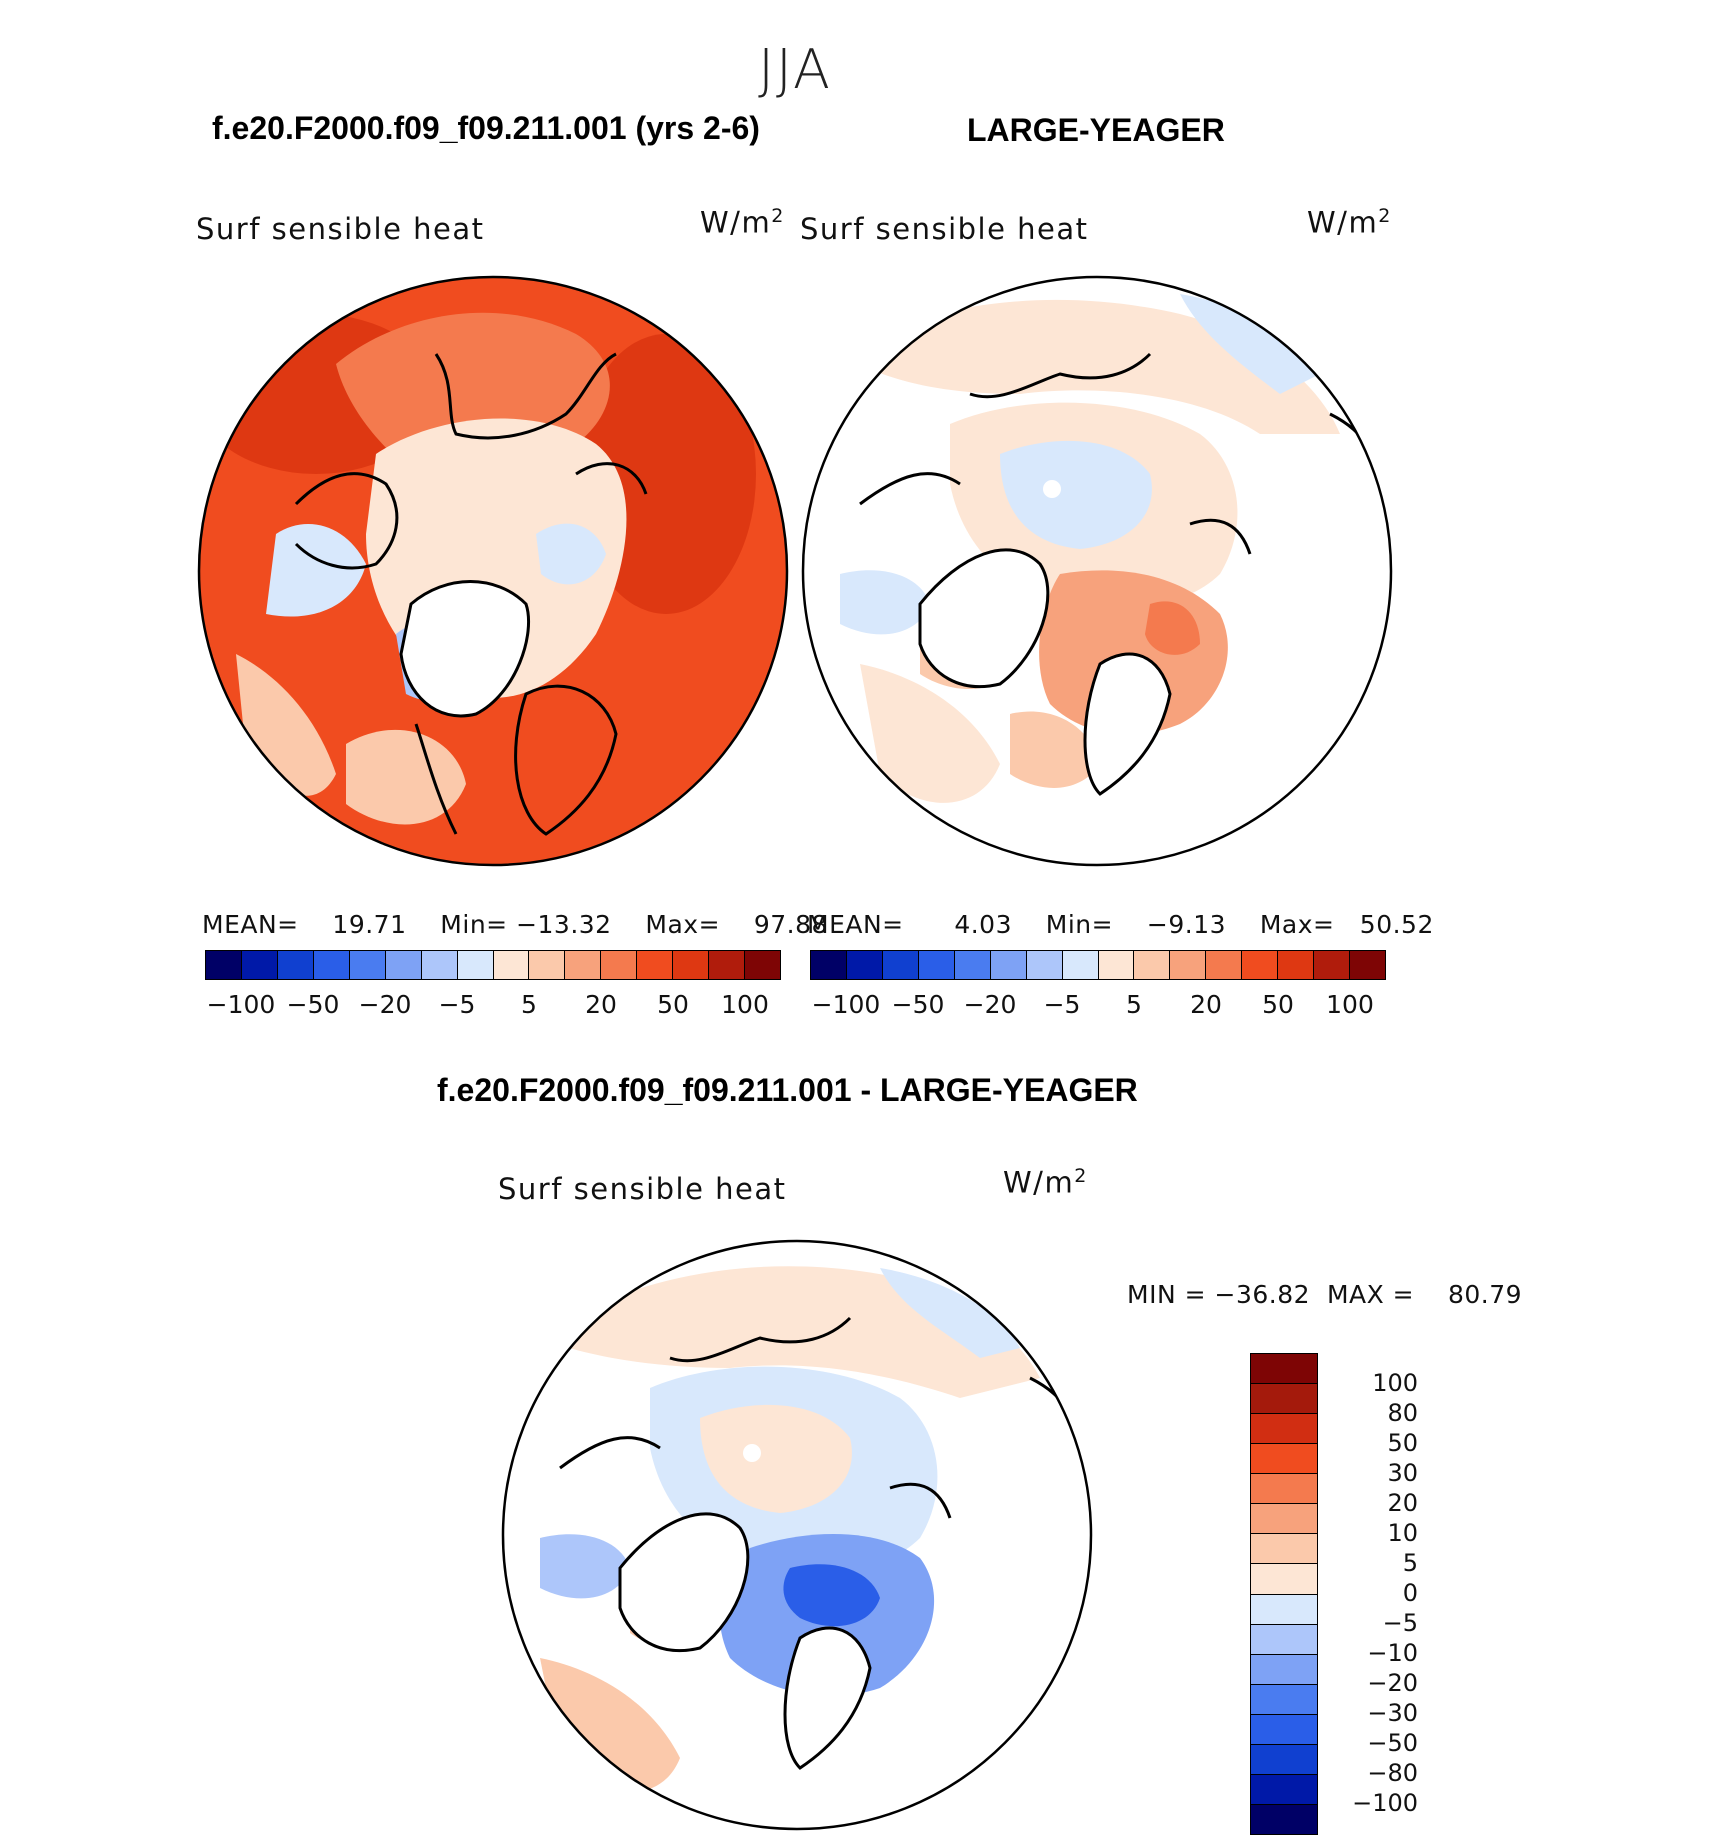 This screenshot has width=1710, height=1840. What do you see at coordinates (827, 1698) in the screenshot?
I see `panel3-scandinavia-coastline` at bounding box center [827, 1698].